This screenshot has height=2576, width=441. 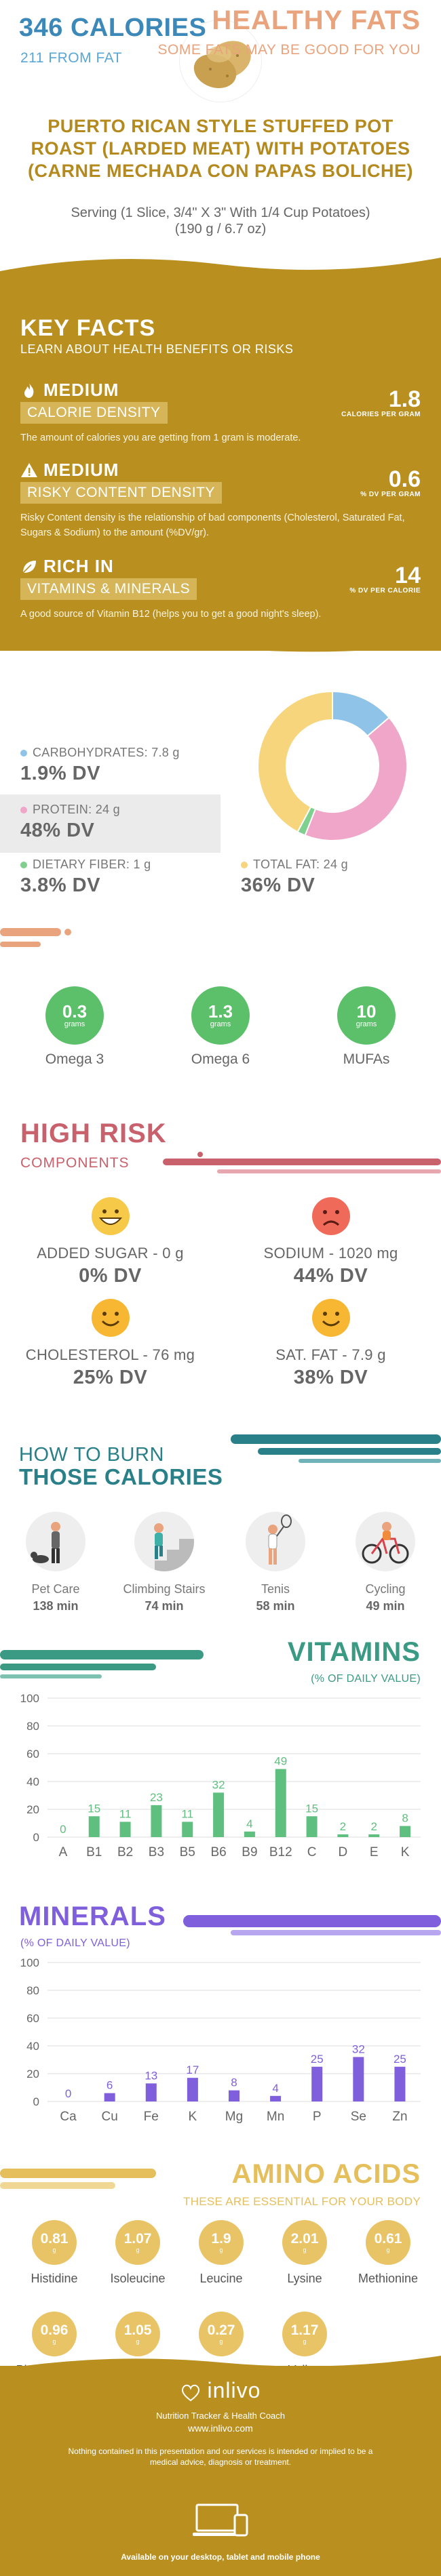 I want to click on risk-sodium: SODIUM - 1020 mg 44% DV, so click(x=330, y=1241).